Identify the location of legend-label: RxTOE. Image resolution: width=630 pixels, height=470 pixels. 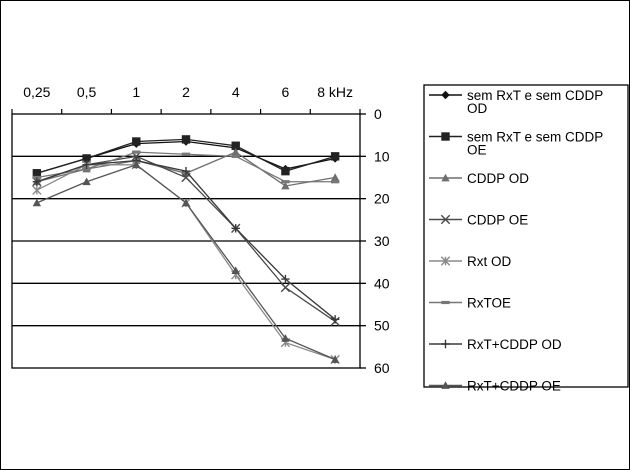
(489, 303).